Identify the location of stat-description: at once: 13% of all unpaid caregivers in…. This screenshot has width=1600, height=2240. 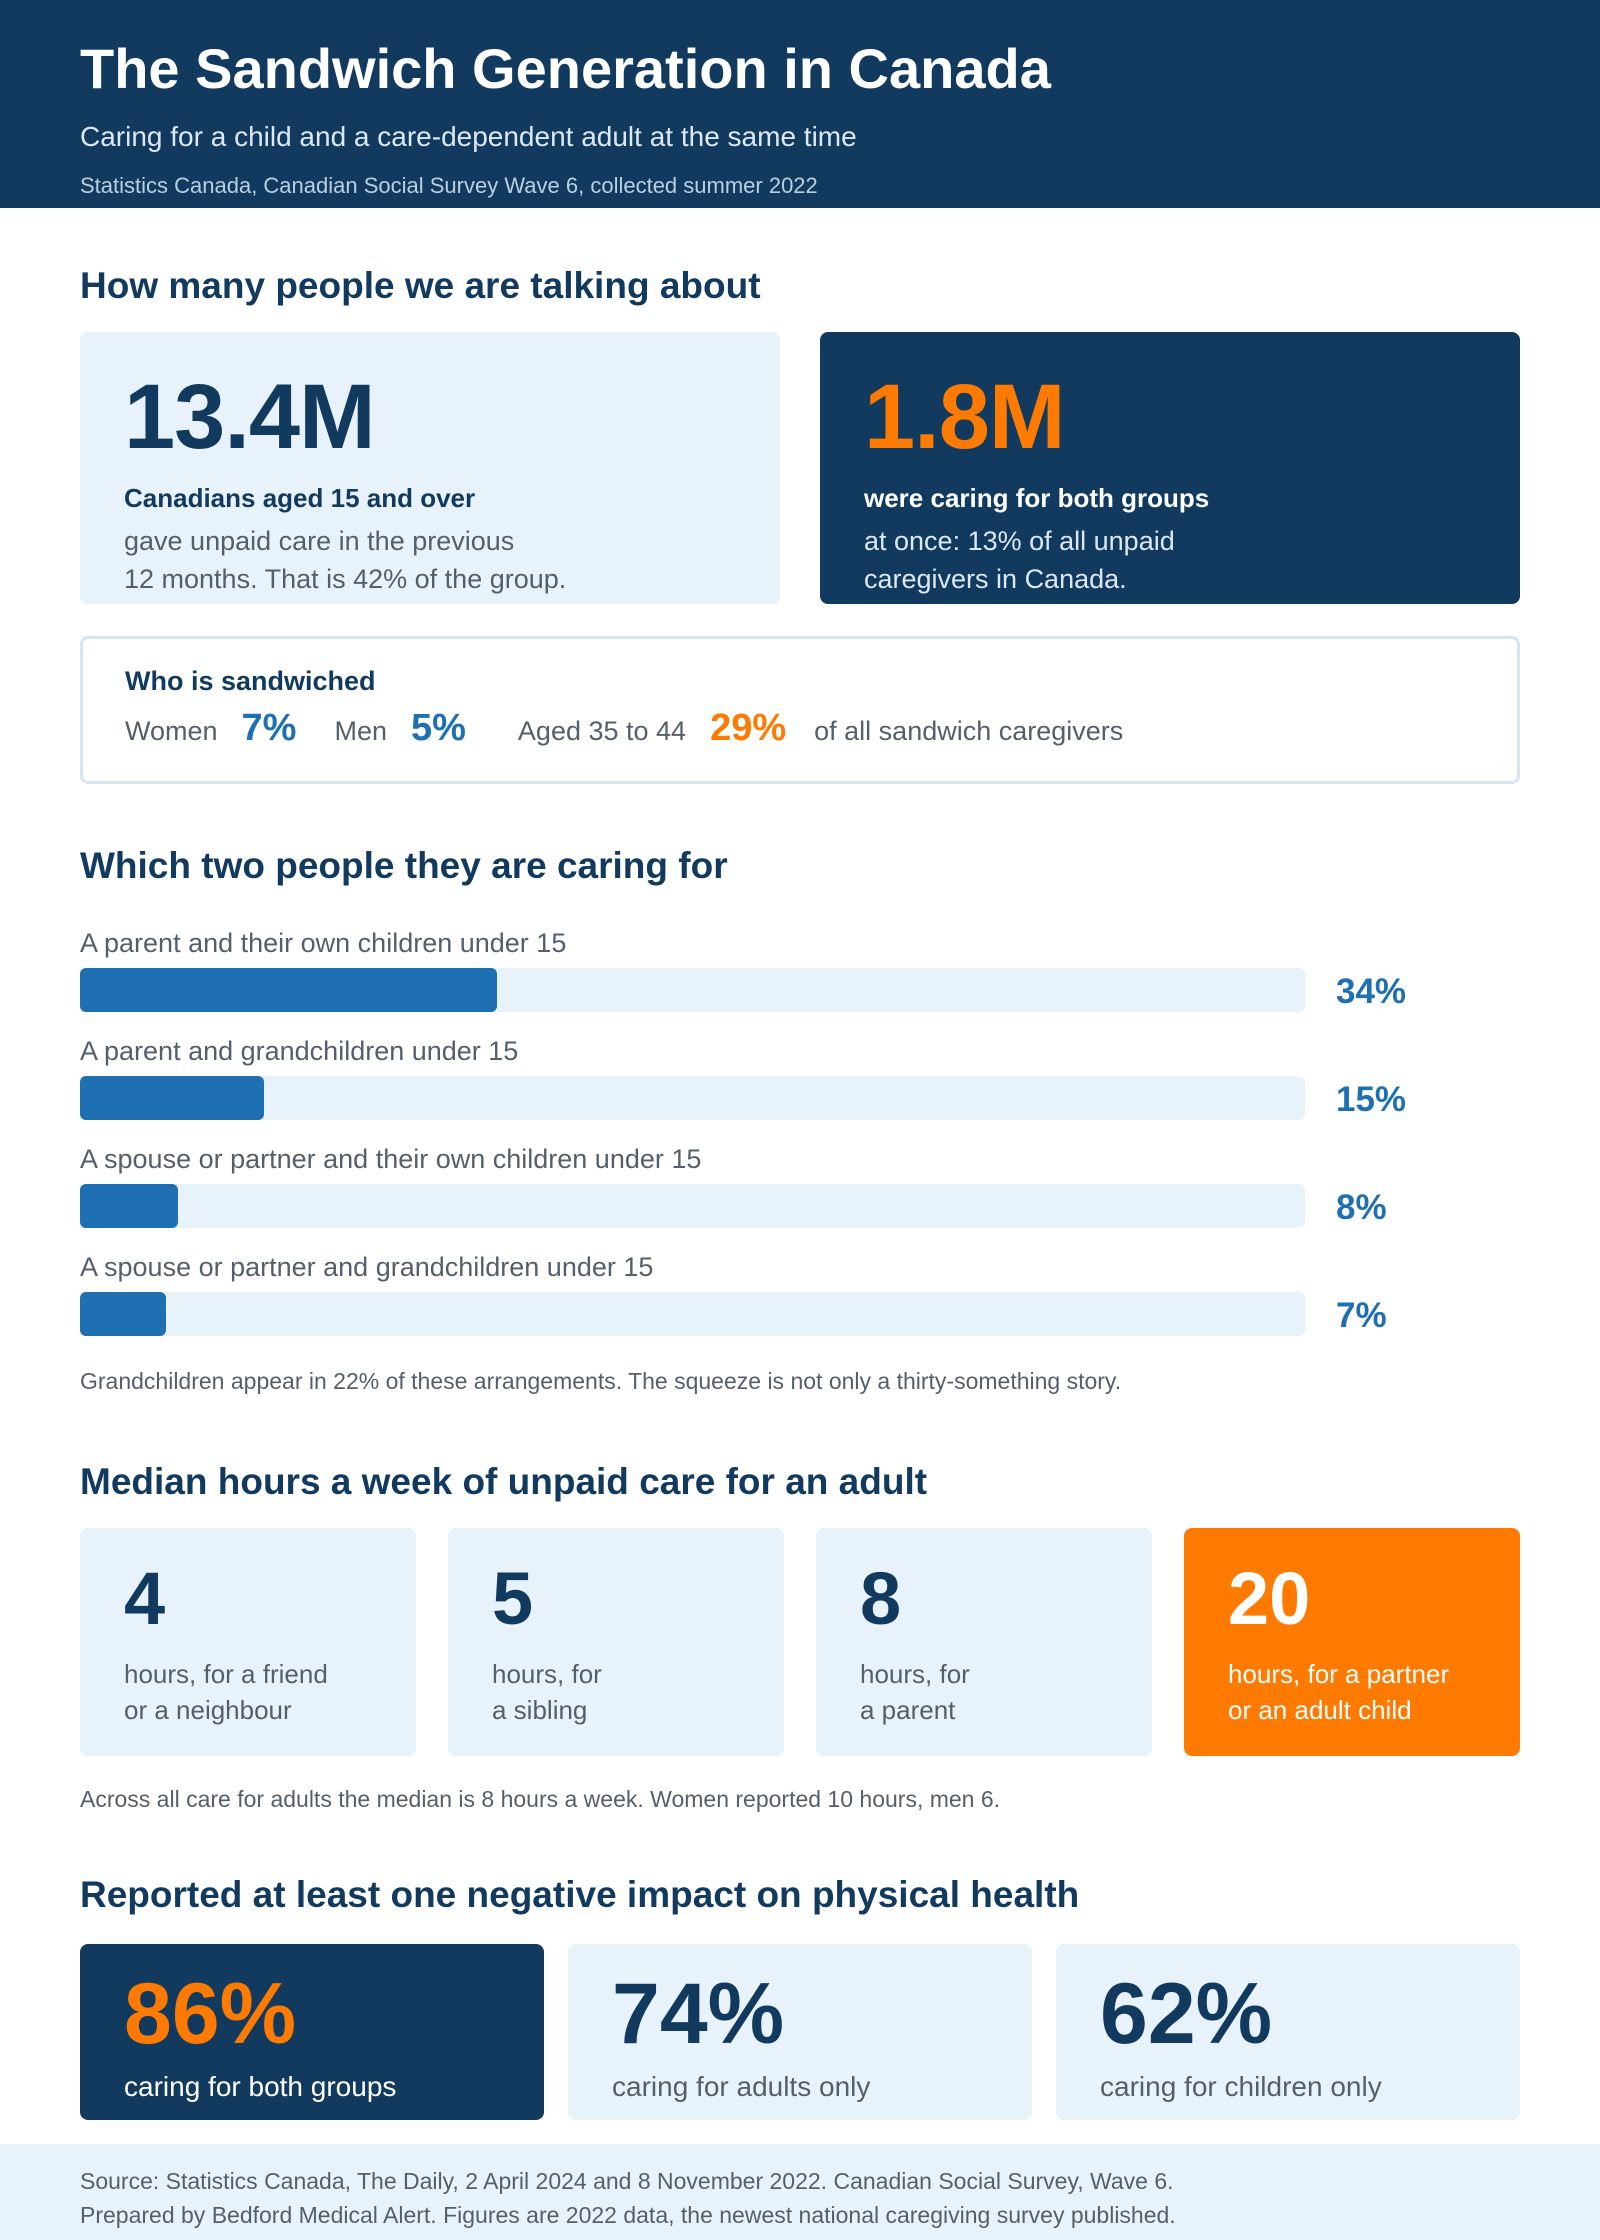
(1170, 560).